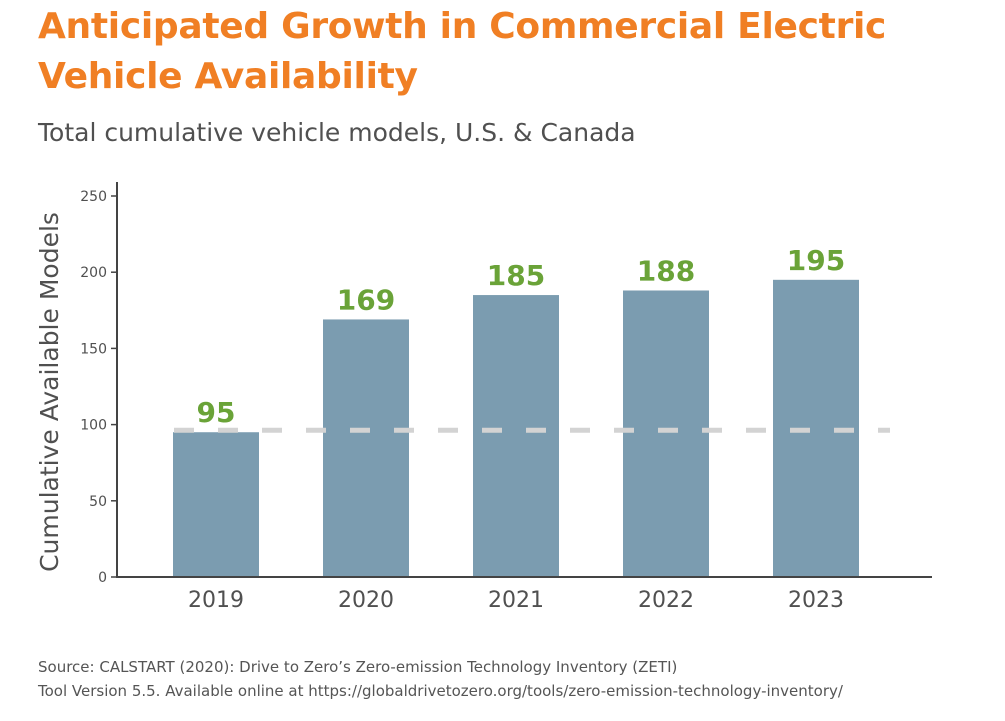 The image size is (1005, 721). What do you see at coordinates (666, 600) in the screenshot?
I see `x-tick-label: 2022` at bounding box center [666, 600].